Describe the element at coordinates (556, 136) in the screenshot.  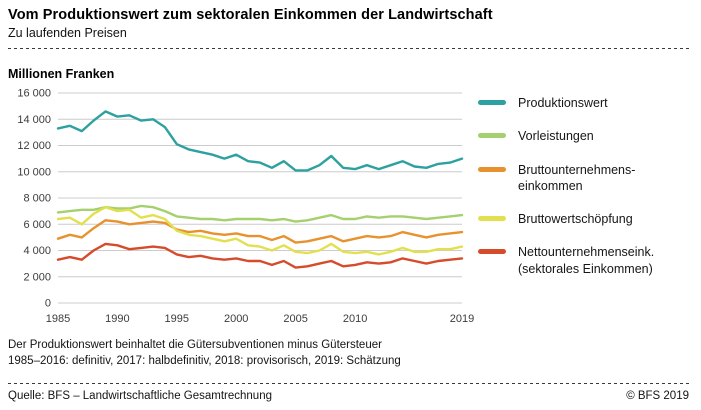
I see `legend-item-label: Vorleistungen` at that location.